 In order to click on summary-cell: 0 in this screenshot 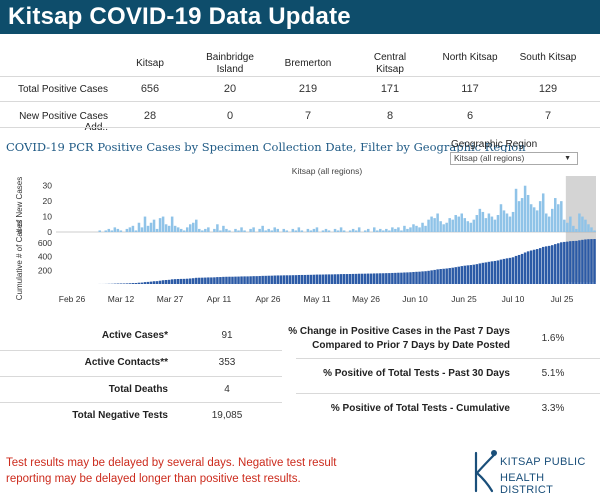, I will do `click(230, 116)`.